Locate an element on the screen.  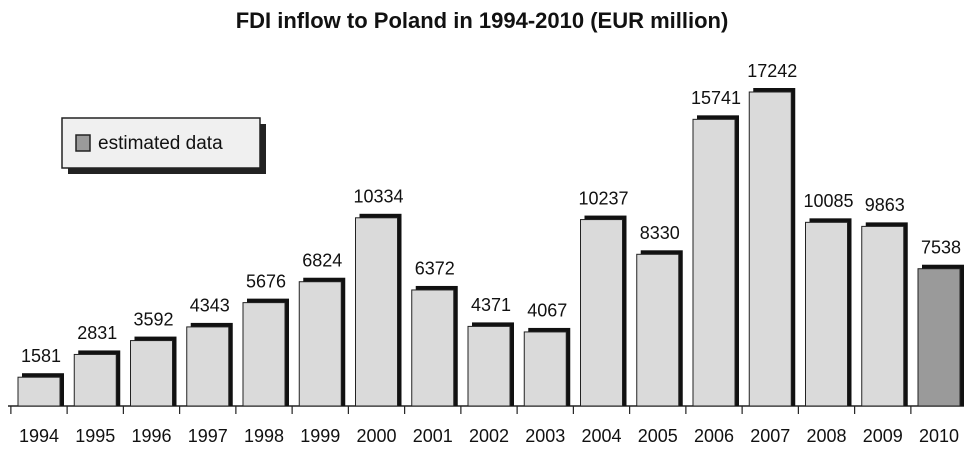
legend-swatch is located at coordinates (83, 143).